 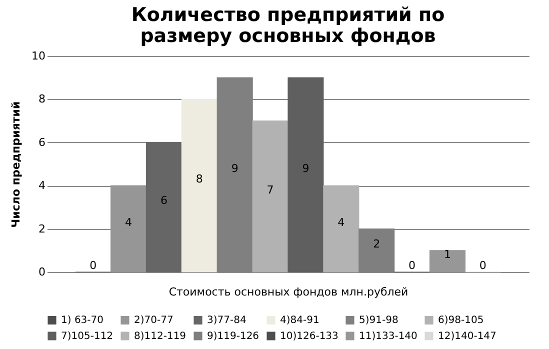 I want to click on y-tick-label: 4, so click(x=42, y=185).